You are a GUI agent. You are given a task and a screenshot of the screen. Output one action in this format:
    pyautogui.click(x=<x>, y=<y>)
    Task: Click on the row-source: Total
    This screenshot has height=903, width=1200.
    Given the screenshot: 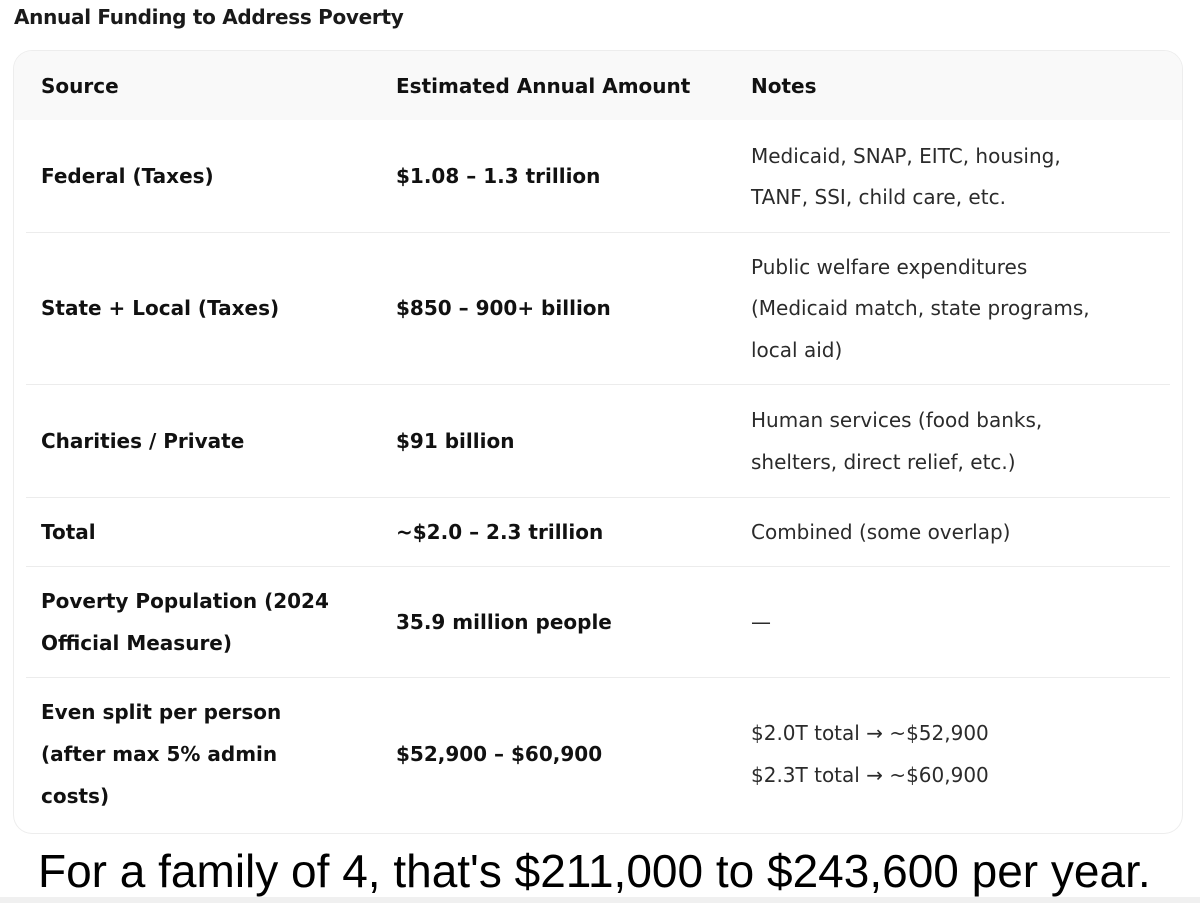 What is the action you would take?
    pyautogui.click(x=68, y=532)
    